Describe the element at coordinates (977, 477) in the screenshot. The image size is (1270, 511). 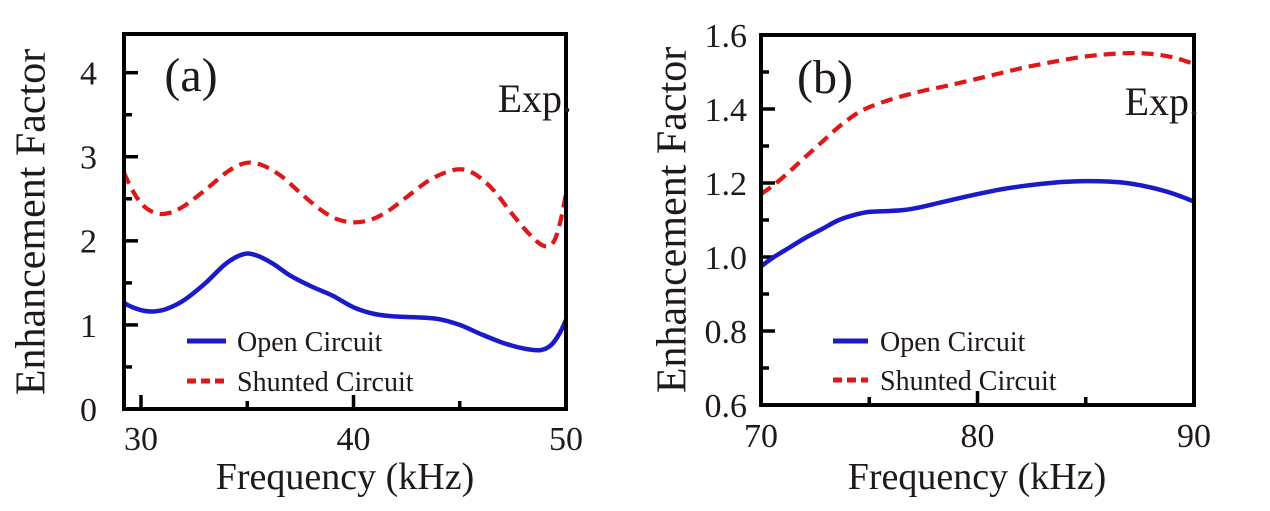
I see `x-axis-title-b: Frequency (kHz)` at that location.